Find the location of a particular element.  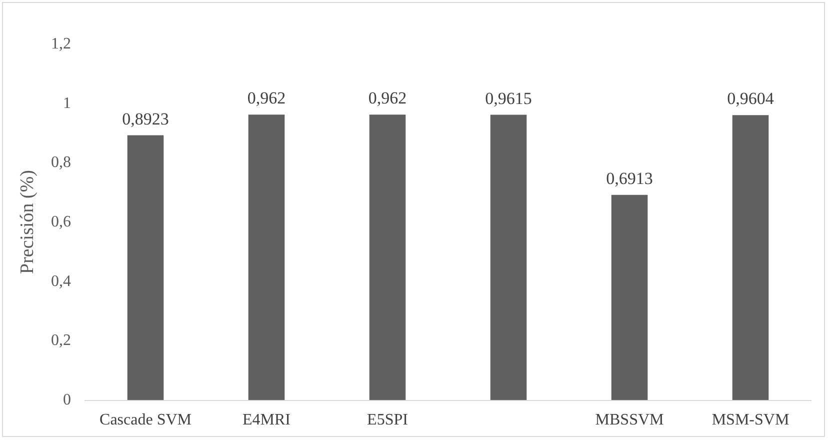

data-label: 0,9615 is located at coordinates (508, 98).